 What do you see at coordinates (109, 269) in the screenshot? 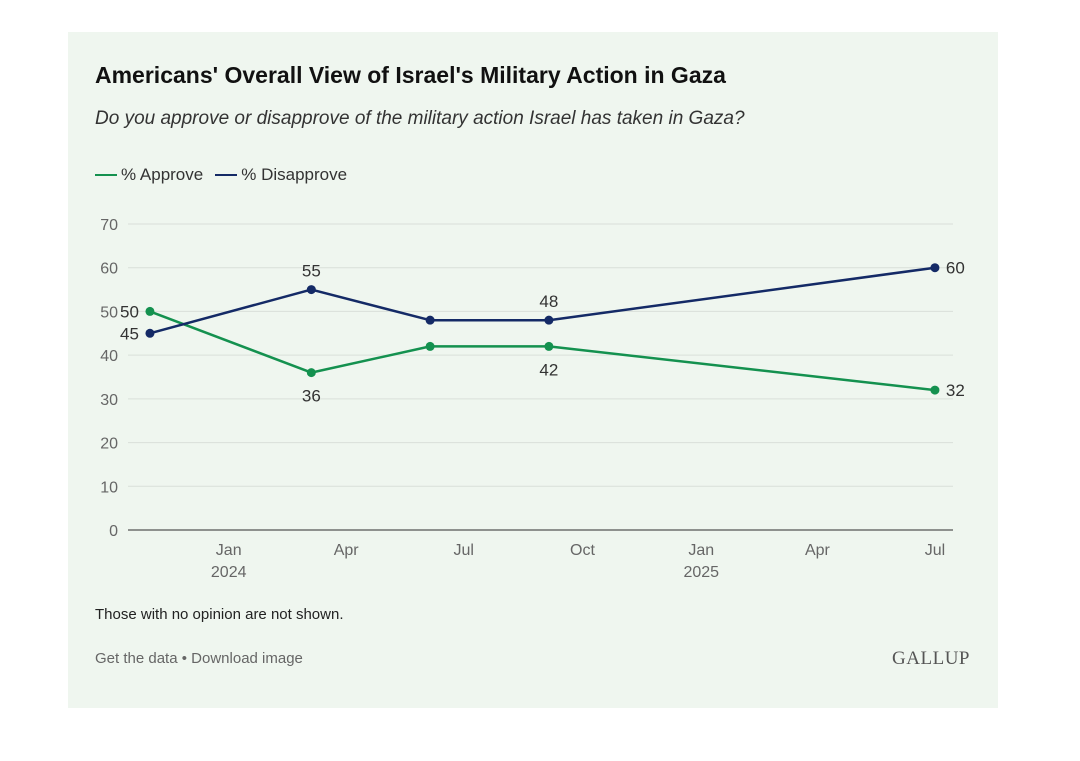
I see `y-tick-label: 60` at bounding box center [109, 269].